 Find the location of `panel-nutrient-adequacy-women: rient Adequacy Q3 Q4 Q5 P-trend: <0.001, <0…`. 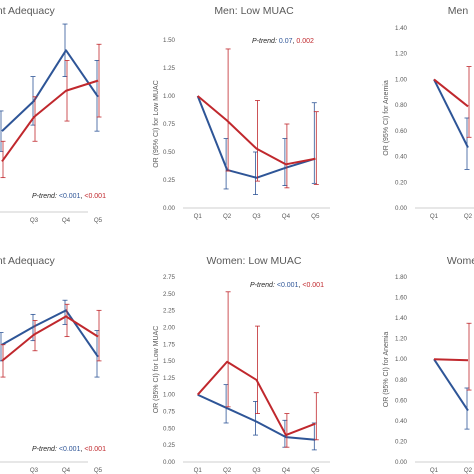

panel-nutrient-adequacy-women: rient Adequacy Q3 Q4 Q5 P-trend: <0.001, <0… is located at coordinates (53, 364).